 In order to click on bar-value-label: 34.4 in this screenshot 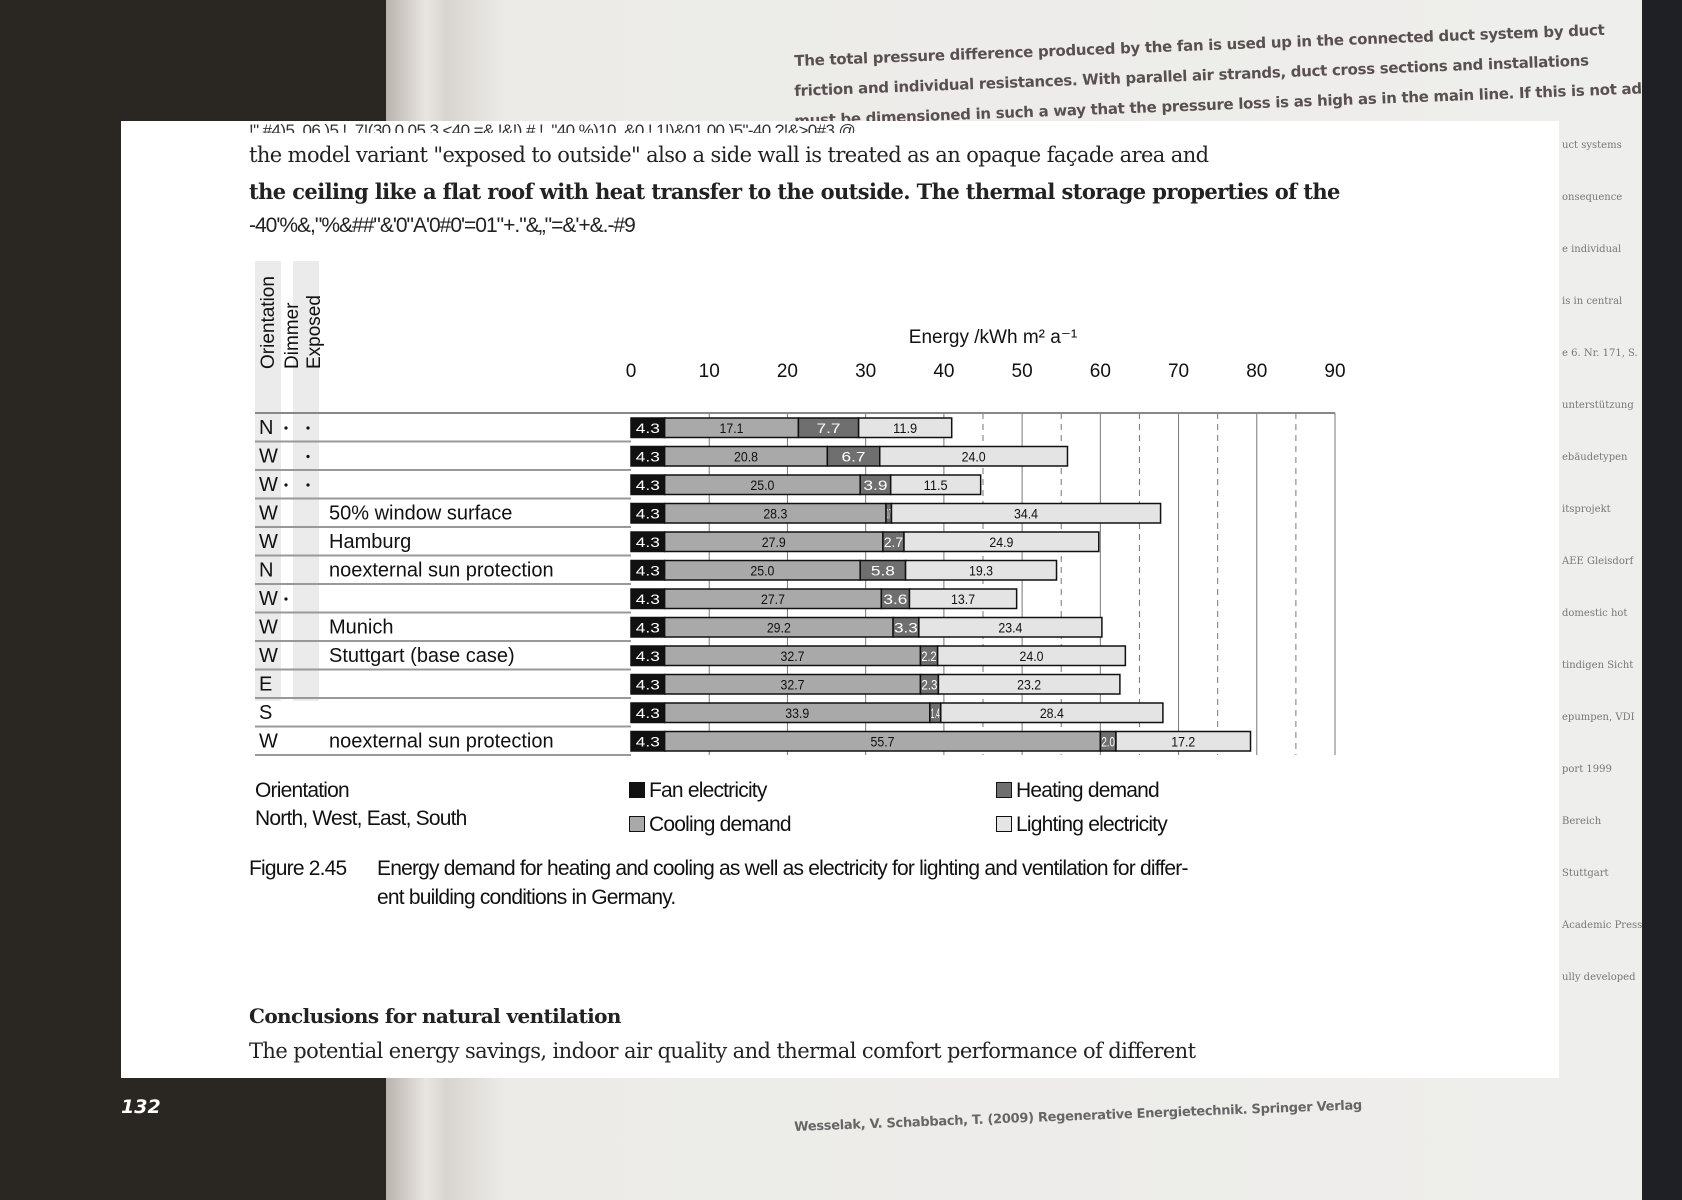, I will do `click(1026, 514)`.